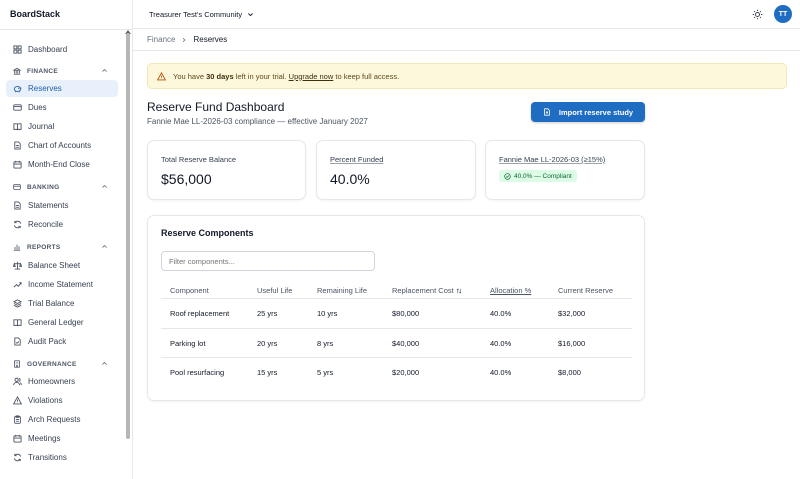  Describe the element at coordinates (62, 164) in the screenshot. I see `sidebar-item-month-end-close: Month-End Close` at that location.